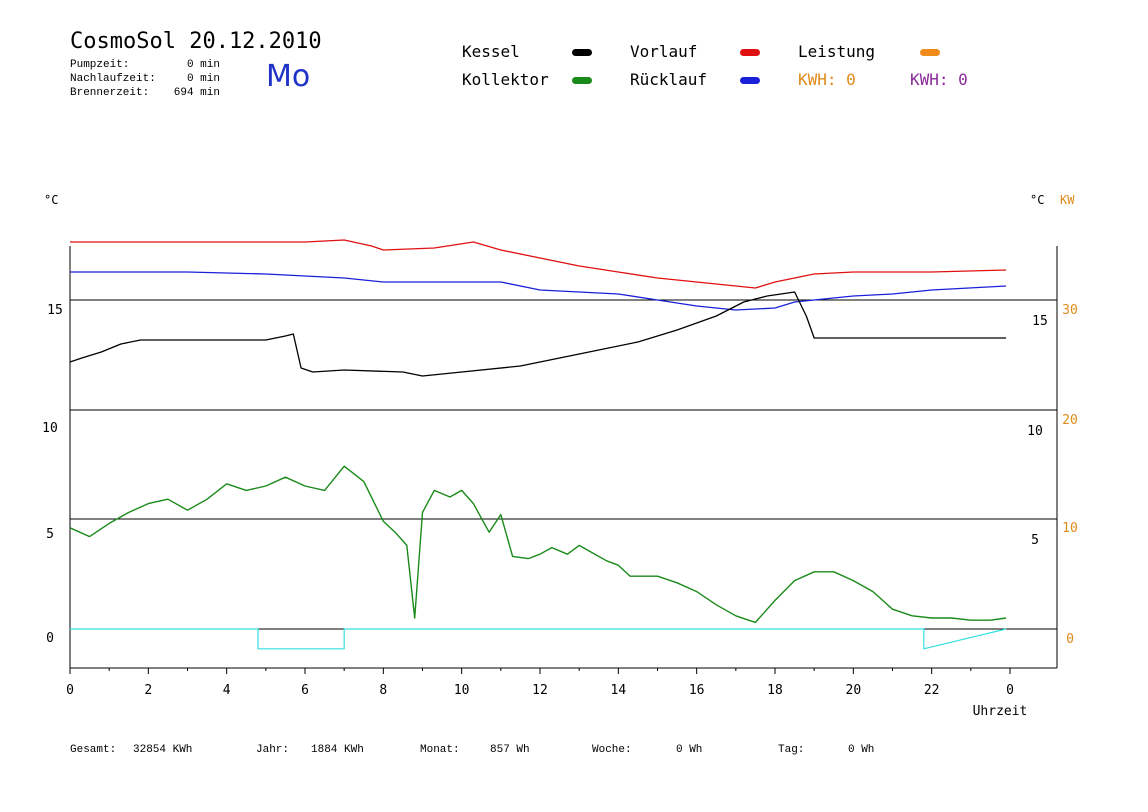 The image size is (1148, 812). Describe the element at coordinates (669, 79) in the screenshot. I see `legend-label-ruecklauf: Rücklauf` at that location.